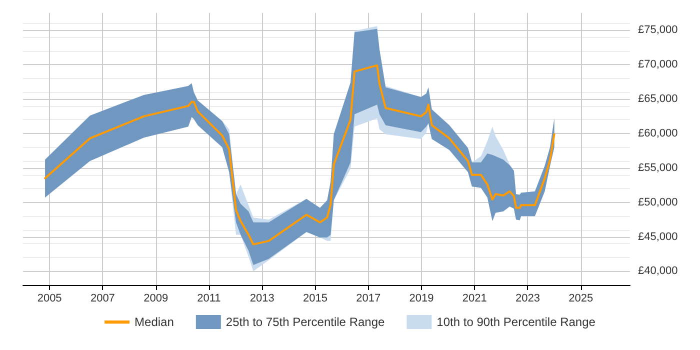 This screenshot has width=700, height=350. I want to click on legend-label: Median, so click(154, 322).